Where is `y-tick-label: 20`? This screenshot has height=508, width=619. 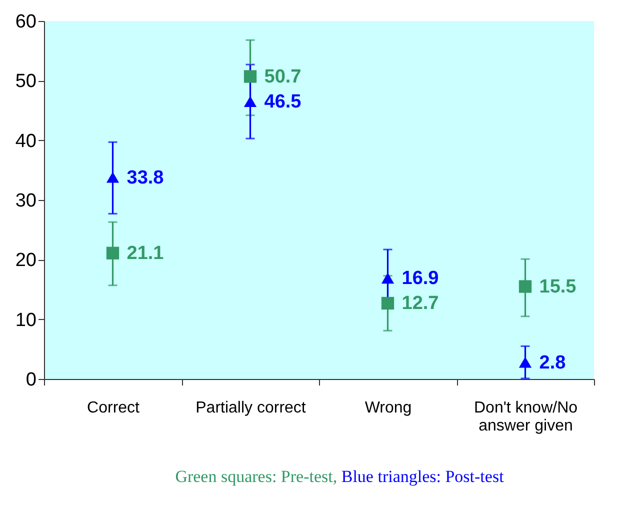 y-tick-label: 20 is located at coordinates (25, 261).